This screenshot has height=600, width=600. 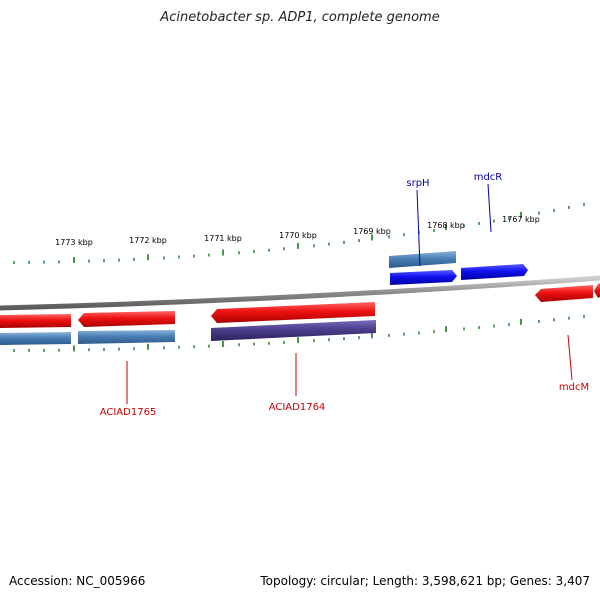 I want to click on gene-feature-red-left, so click(x=35, y=321).